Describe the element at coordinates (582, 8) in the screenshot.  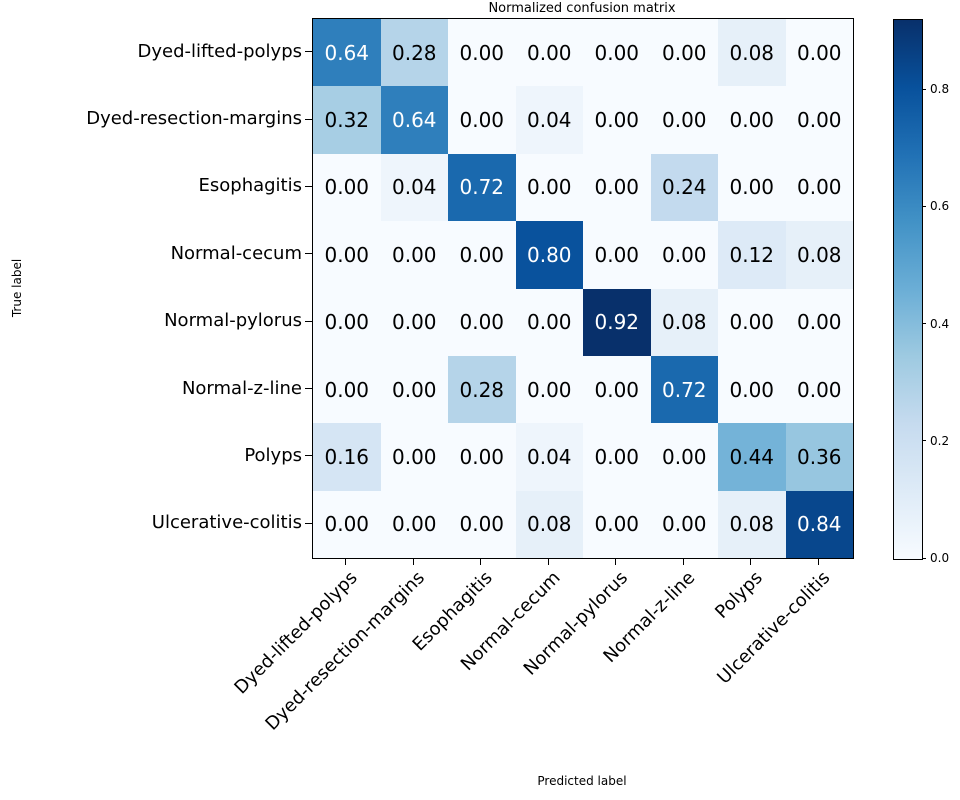
I see `chart-title: Normalized confusion matrix` at that location.